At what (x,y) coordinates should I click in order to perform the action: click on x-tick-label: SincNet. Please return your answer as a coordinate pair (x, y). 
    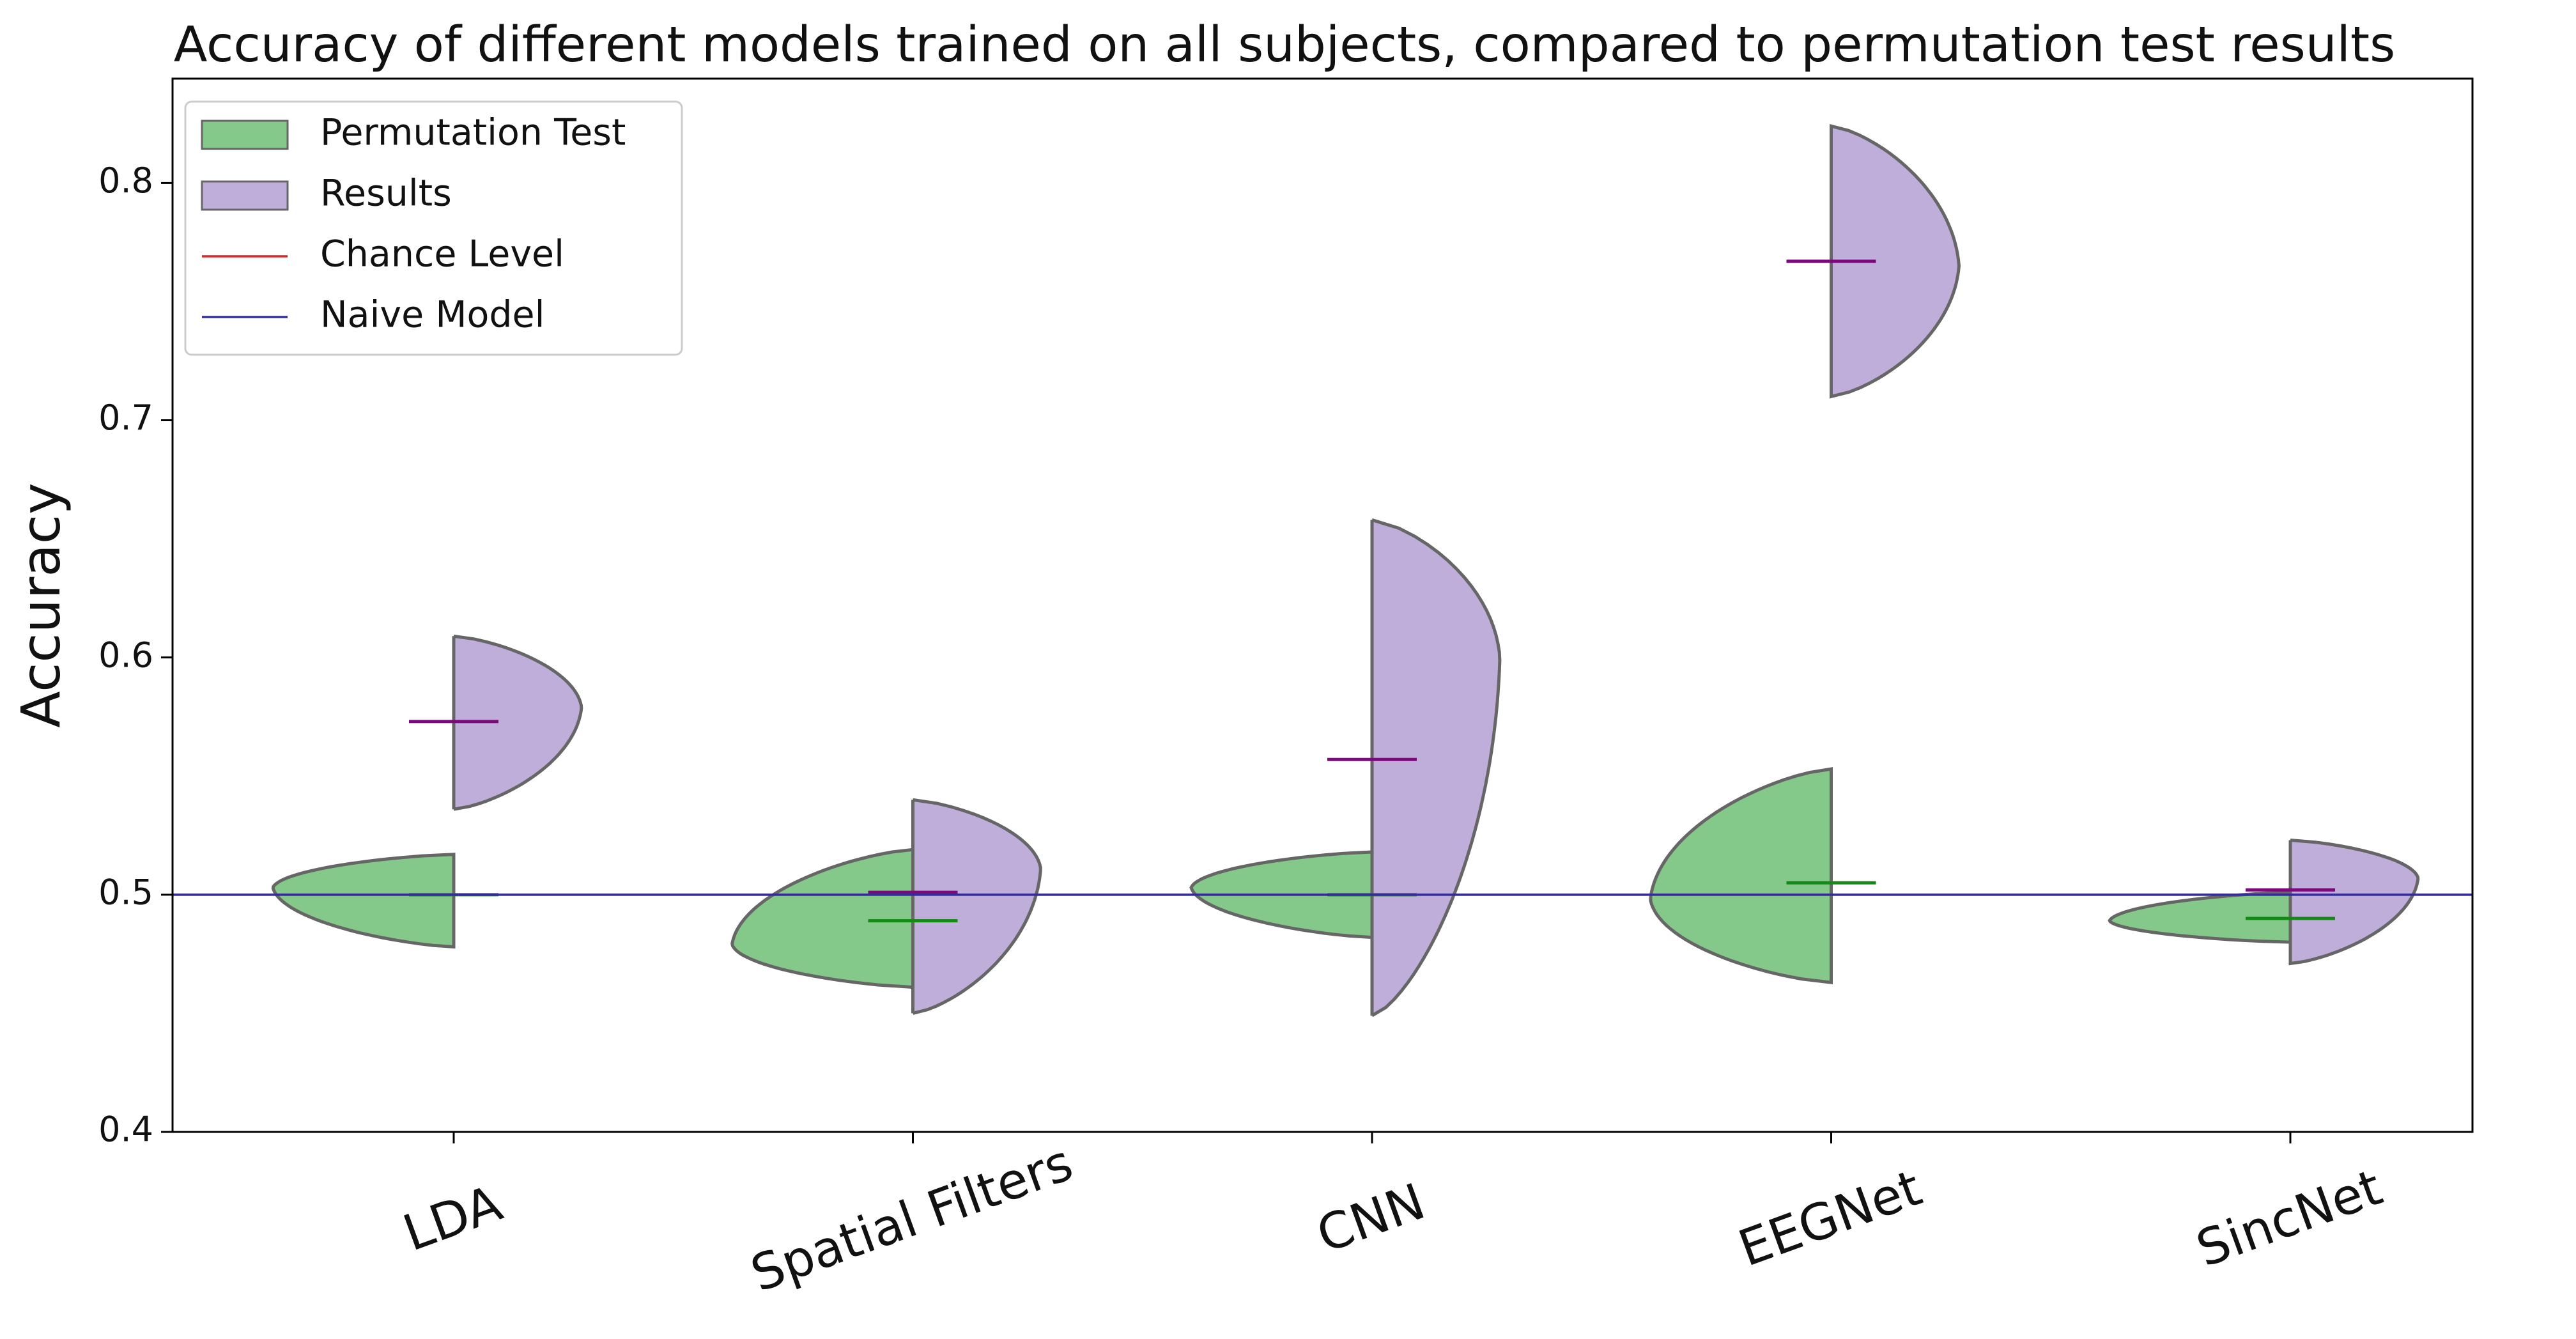
    Looking at the image, I should click on (2289, 1218).